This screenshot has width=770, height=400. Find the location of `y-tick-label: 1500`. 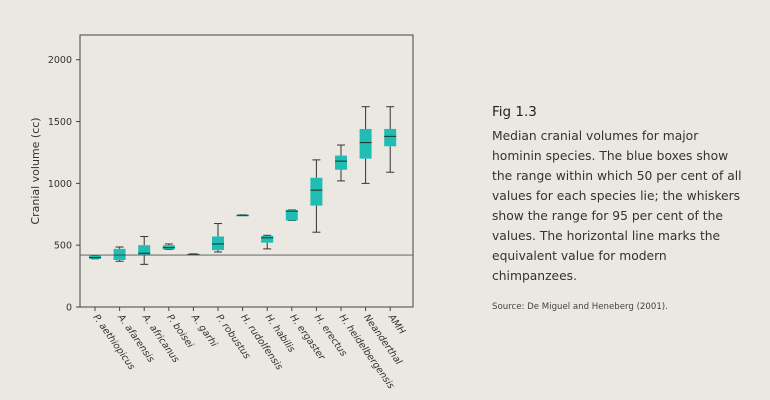

y-tick-label: 1500 is located at coordinates (60, 122).